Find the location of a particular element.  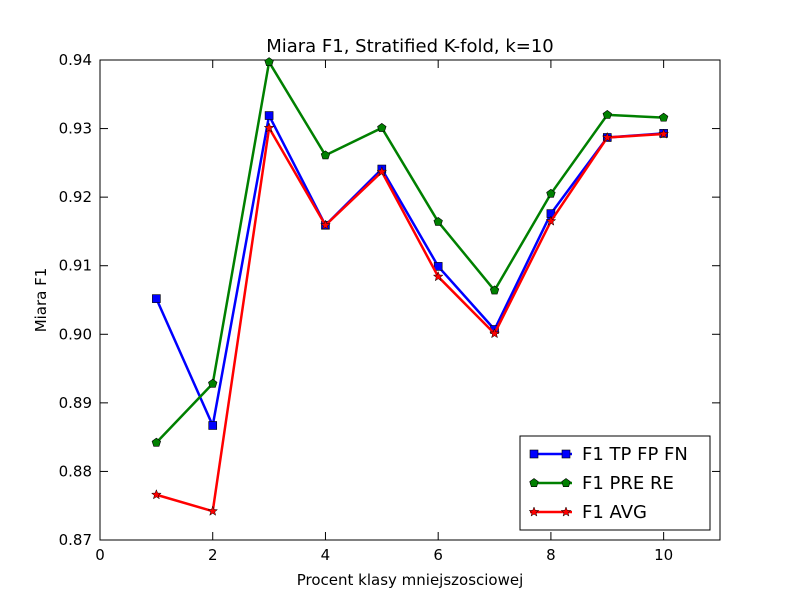

y-tick-label: 0.90 is located at coordinates (75, 334).